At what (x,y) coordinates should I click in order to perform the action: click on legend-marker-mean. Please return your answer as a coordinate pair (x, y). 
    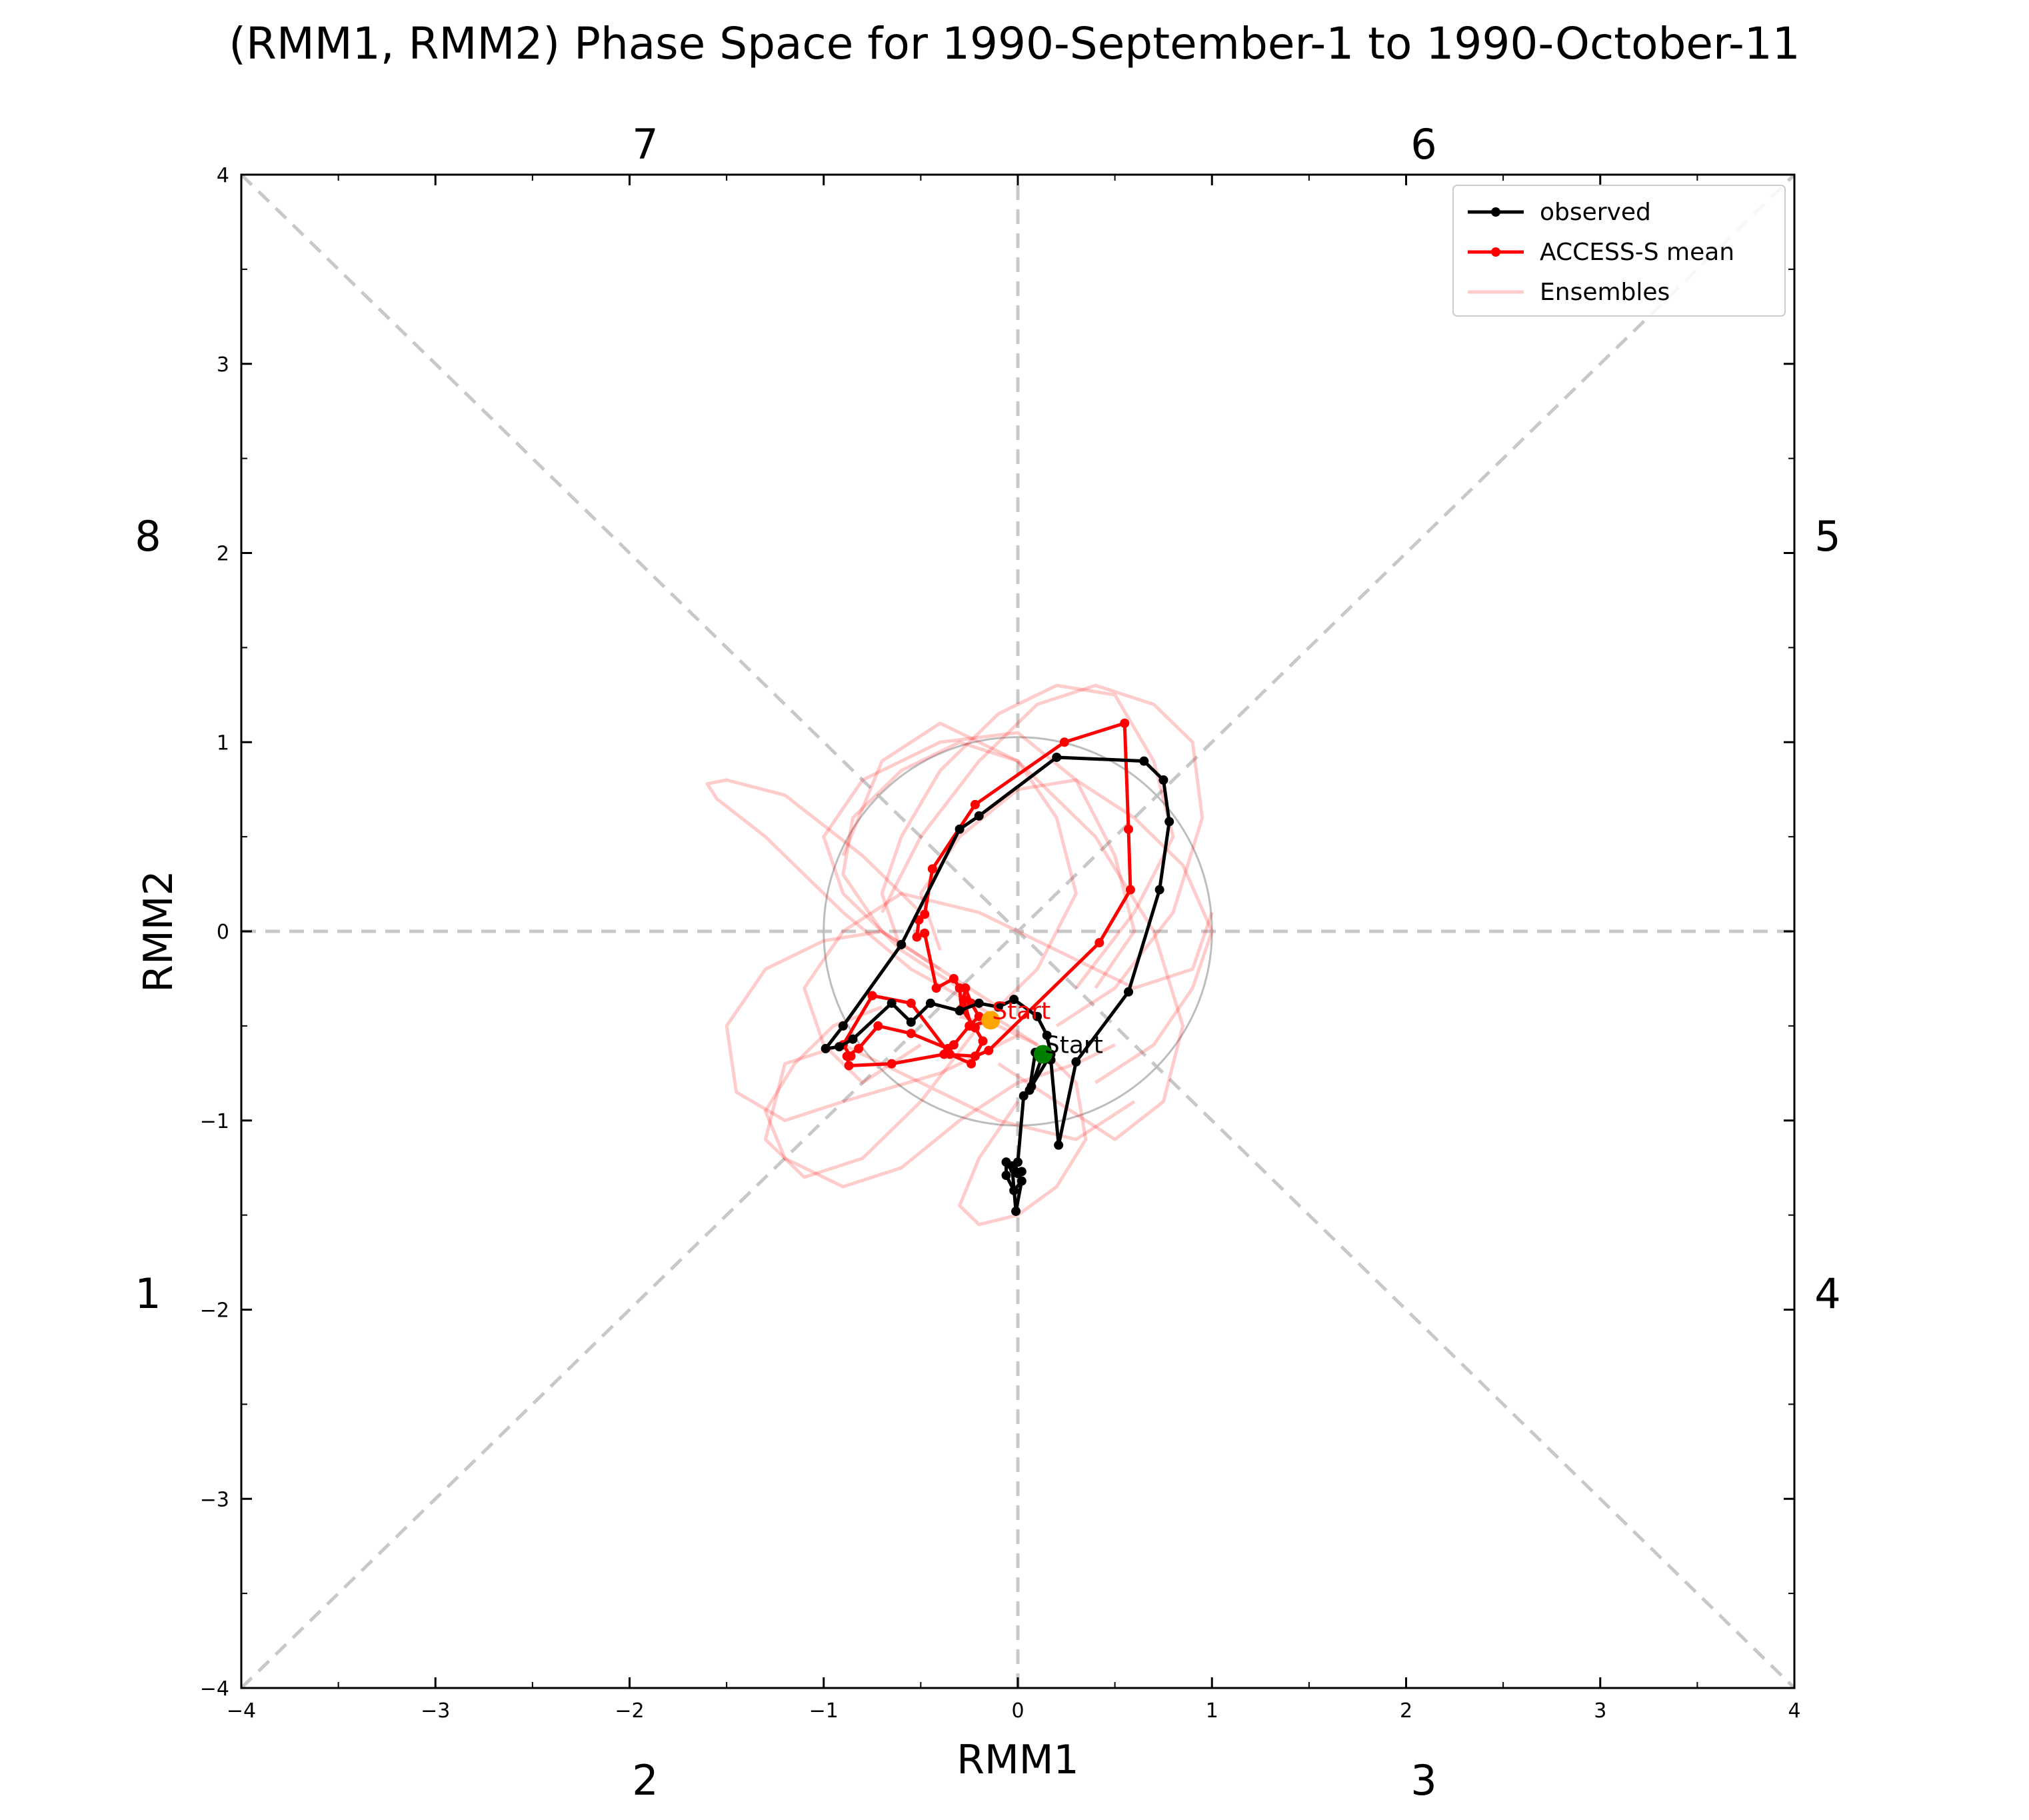
    Looking at the image, I should click on (1495, 252).